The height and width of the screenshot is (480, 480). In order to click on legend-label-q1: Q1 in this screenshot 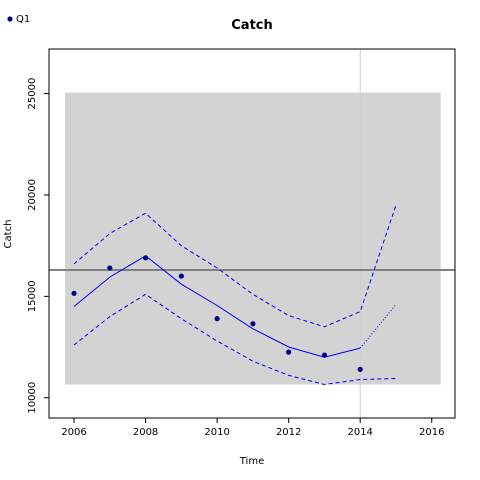, I will do `click(23, 19)`.